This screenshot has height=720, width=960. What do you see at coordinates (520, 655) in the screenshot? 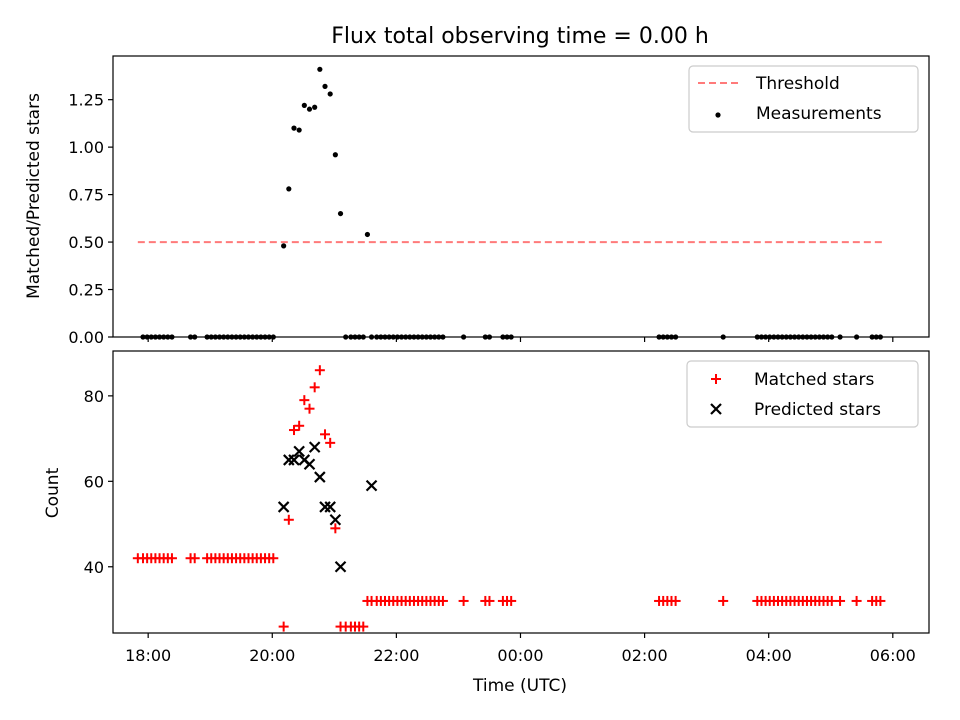
I see `x-tick-label: 00:00` at bounding box center [520, 655].